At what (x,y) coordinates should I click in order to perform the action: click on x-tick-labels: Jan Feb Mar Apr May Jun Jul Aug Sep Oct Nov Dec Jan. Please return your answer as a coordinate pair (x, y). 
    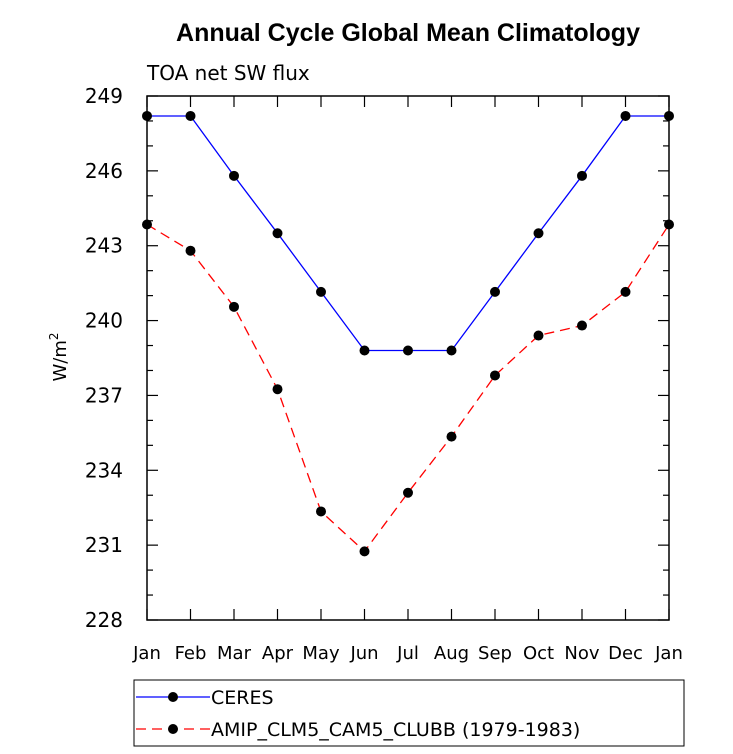
    Looking at the image, I should click on (407, 653).